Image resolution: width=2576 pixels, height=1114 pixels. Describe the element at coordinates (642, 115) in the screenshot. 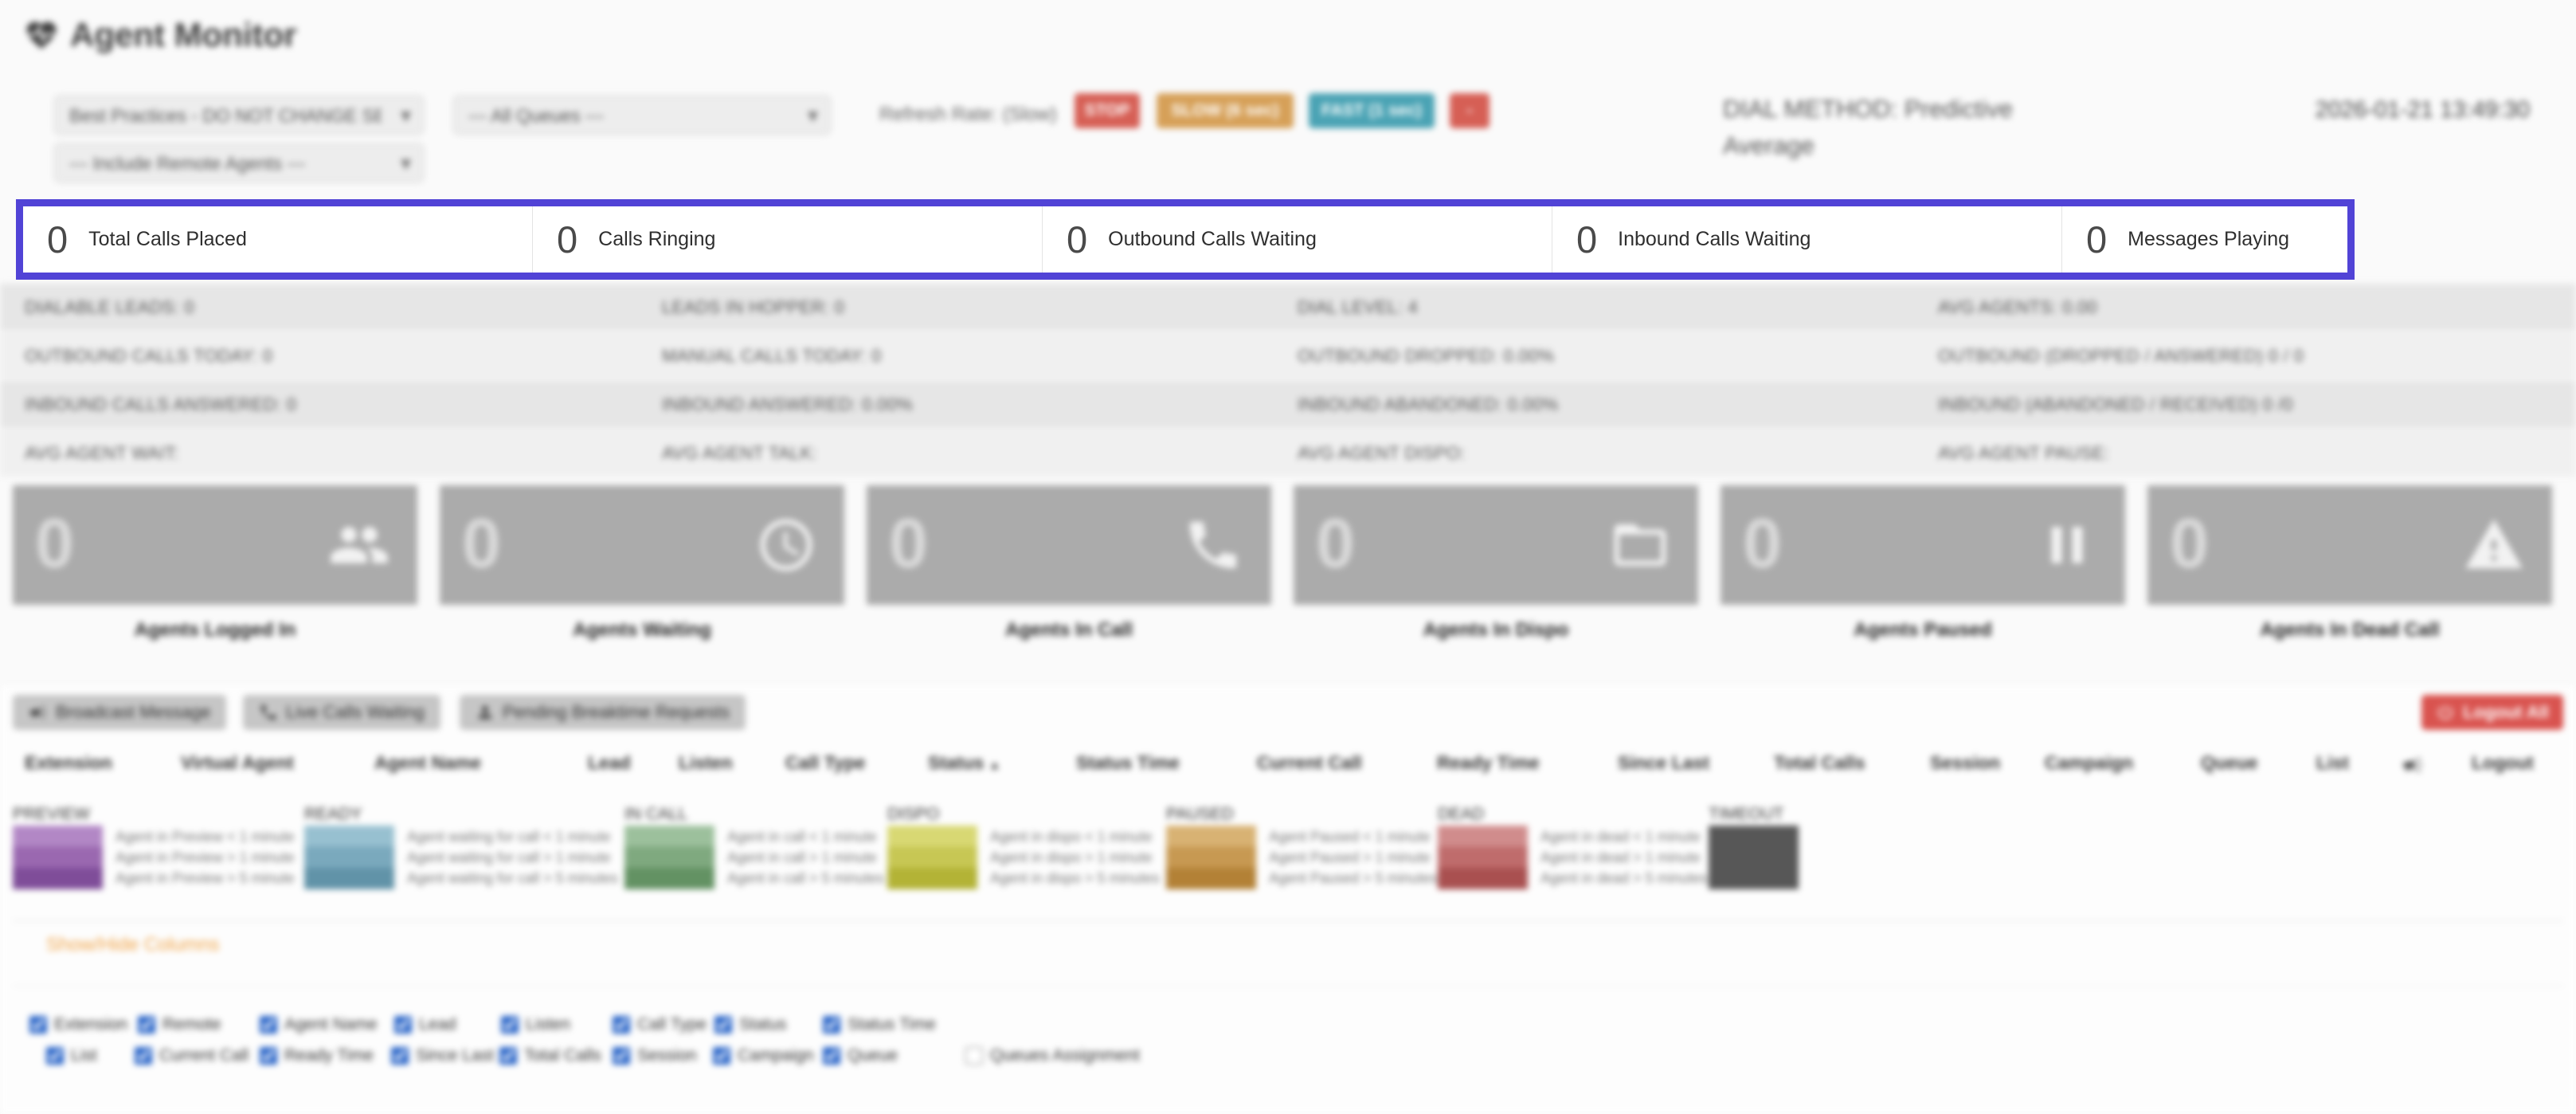

I see `queues-select: --- All Queues ---` at that location.